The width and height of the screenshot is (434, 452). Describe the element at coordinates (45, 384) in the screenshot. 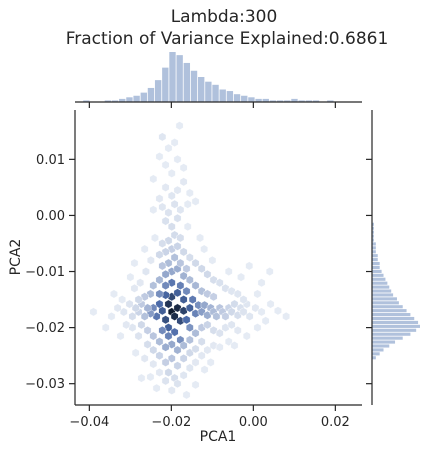

I see `y-tick-label: −0.03` at that location.